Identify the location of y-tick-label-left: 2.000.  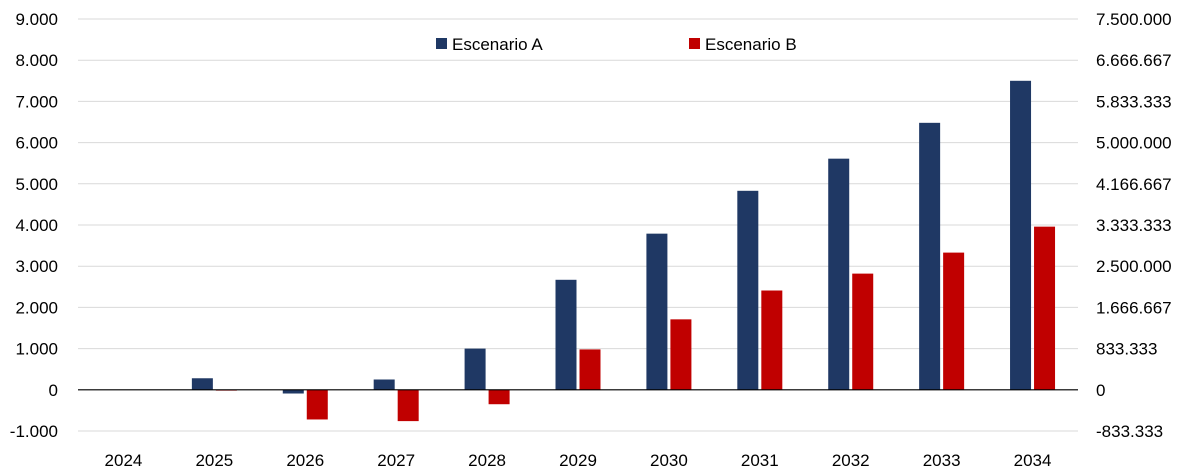
(36, 307).